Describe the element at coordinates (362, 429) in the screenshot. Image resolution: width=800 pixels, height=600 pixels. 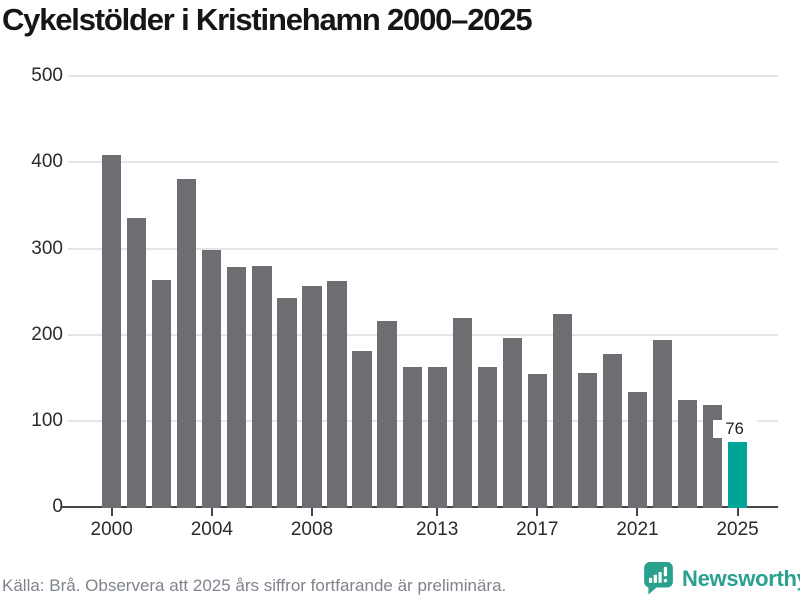
I see `bar-2010` at that location.